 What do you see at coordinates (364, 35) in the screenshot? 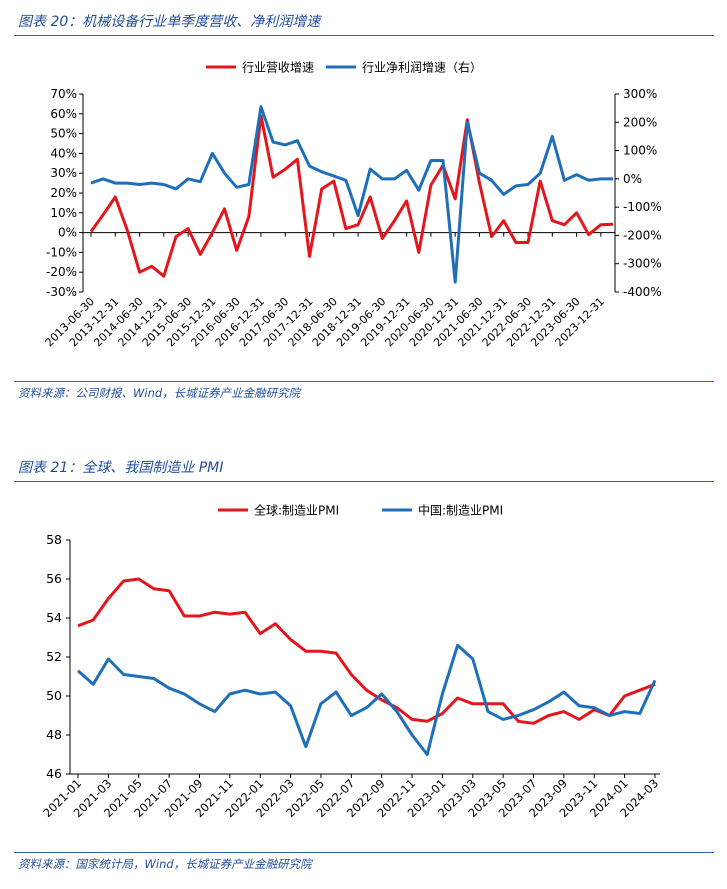
I see `figure-20-top-rule` at bounding box center [364, 35].